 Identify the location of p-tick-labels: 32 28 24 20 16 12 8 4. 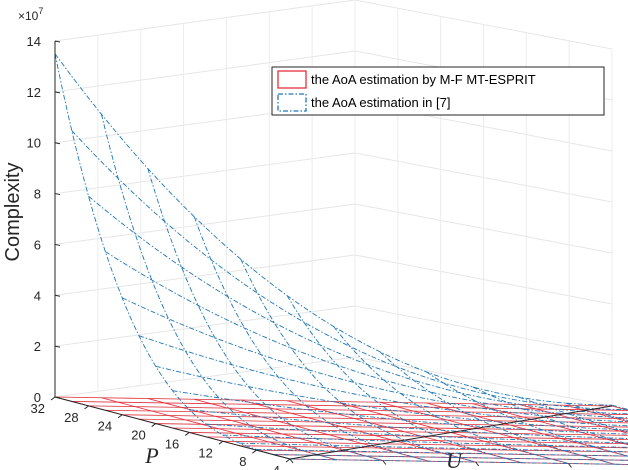
(155, 435).